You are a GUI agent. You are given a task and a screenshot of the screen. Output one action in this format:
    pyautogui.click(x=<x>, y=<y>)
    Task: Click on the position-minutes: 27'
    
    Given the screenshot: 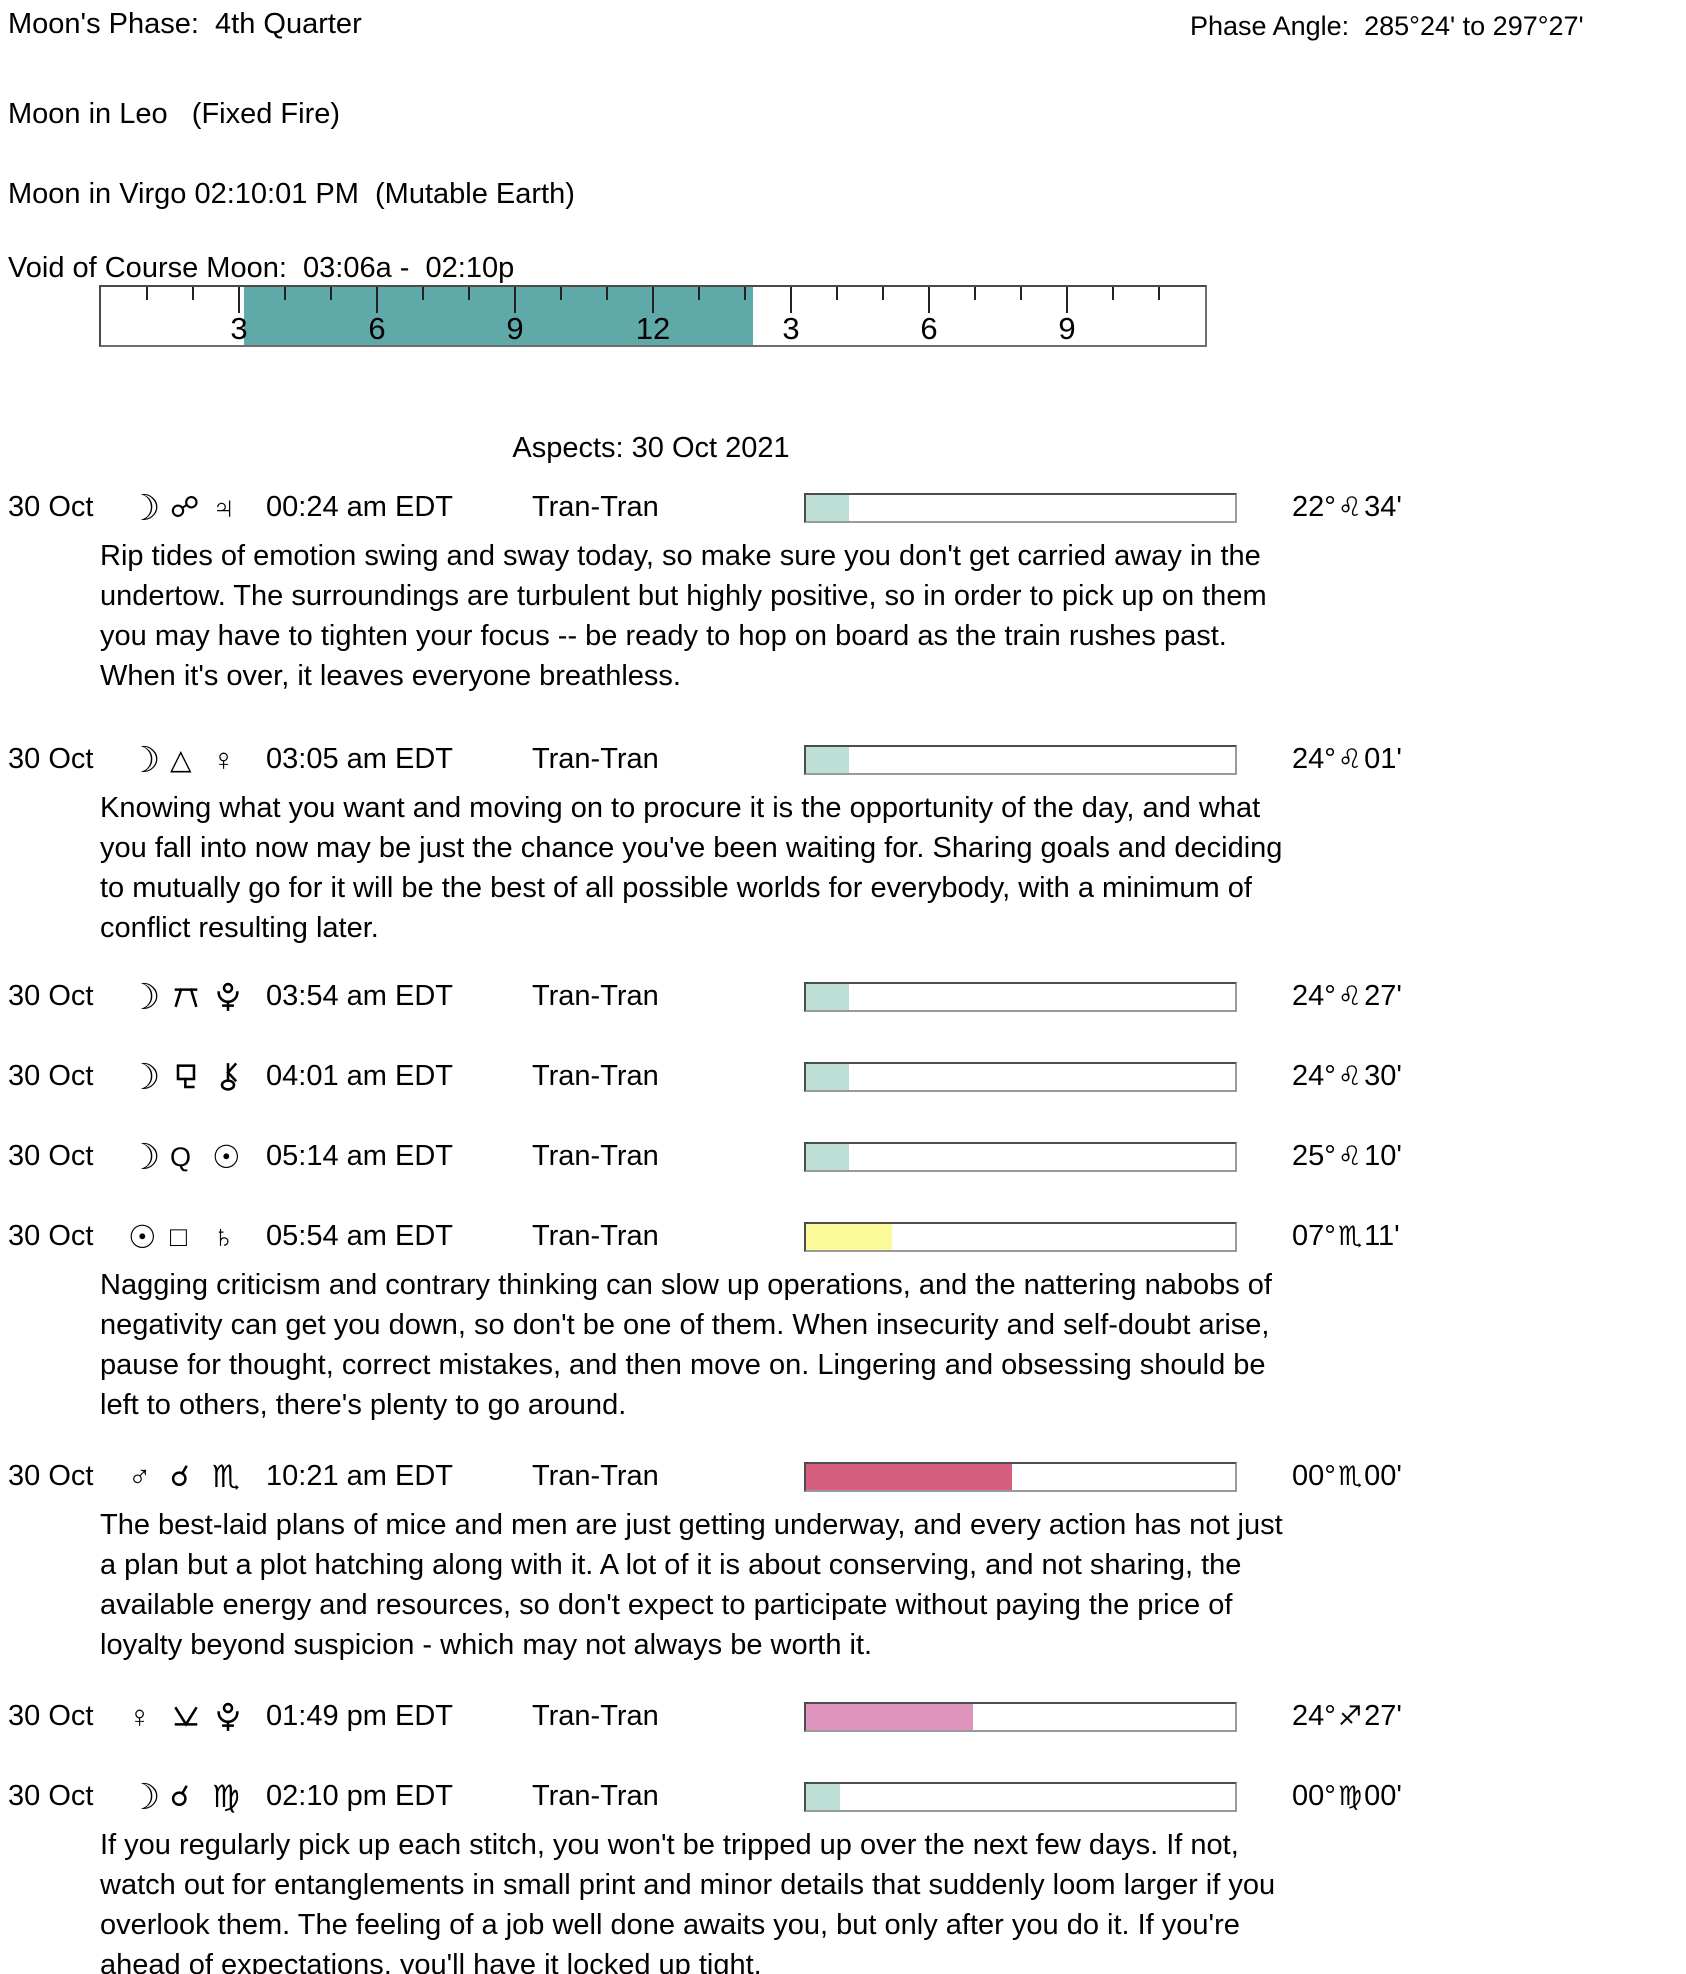 What is the action you would take?
    pyautogui.click(x=1383, y=996)
    